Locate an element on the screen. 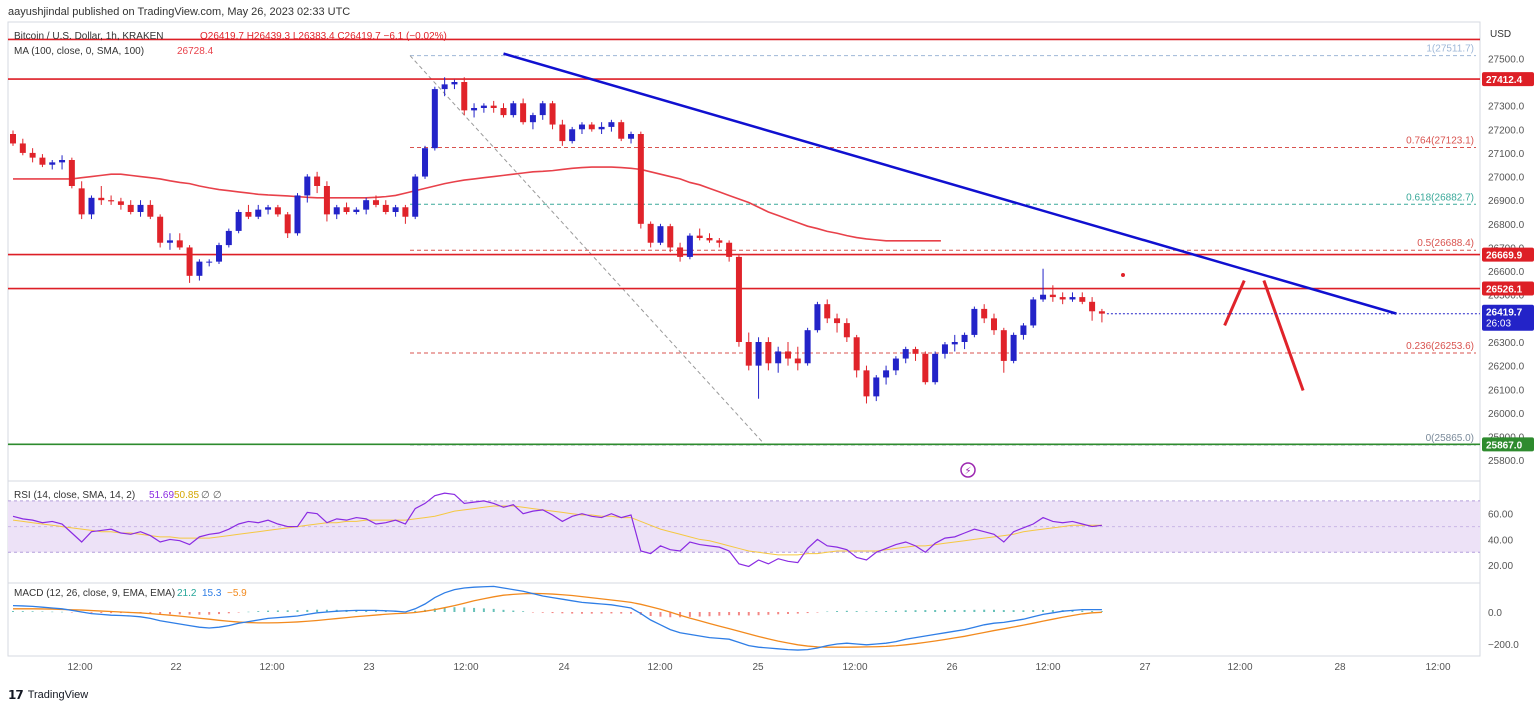 This screenshot has width=1536, height=708. tradingview-brand: 𝟭𝟳 TradingView is located at coordinates (48, 695).